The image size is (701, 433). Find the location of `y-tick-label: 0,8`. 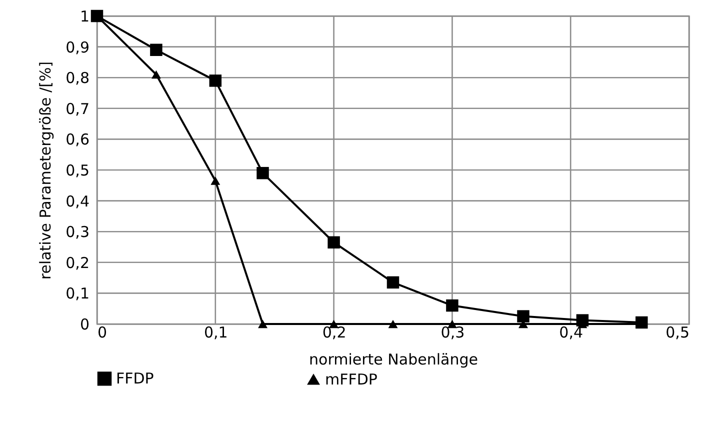

y-tick-label: 0,8 is located at coordinates (78, 78).